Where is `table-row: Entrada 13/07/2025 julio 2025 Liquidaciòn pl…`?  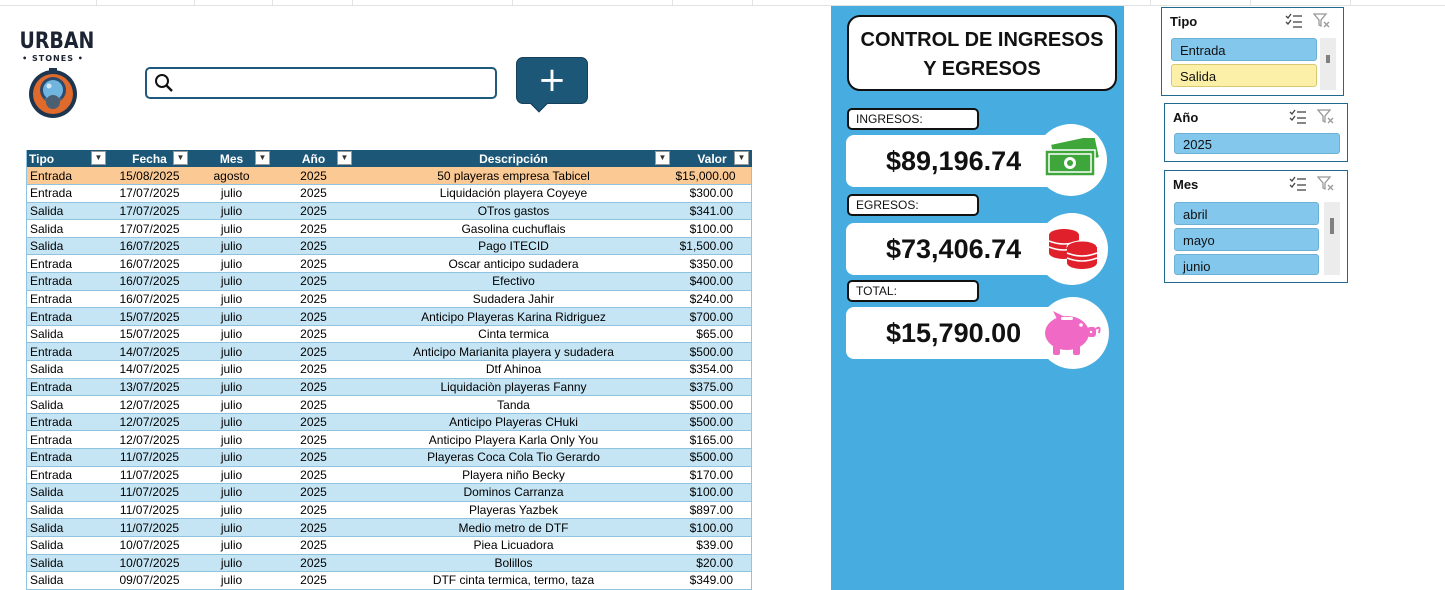
table-row: Entrada 13/07/2025 julio 2025 Liquidaciòn pl… is located at coordinates (389, 387).